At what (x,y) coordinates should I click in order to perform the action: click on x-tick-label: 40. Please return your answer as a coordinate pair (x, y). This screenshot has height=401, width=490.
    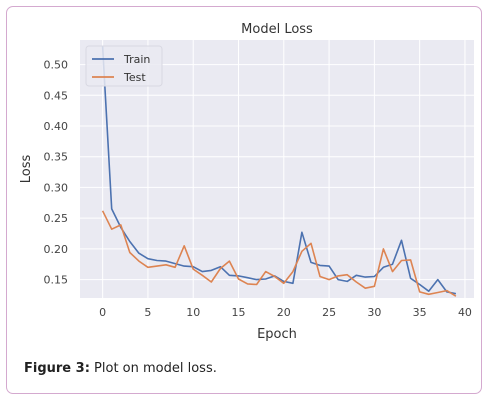
    Looking at the image, I should click on (465, 312).